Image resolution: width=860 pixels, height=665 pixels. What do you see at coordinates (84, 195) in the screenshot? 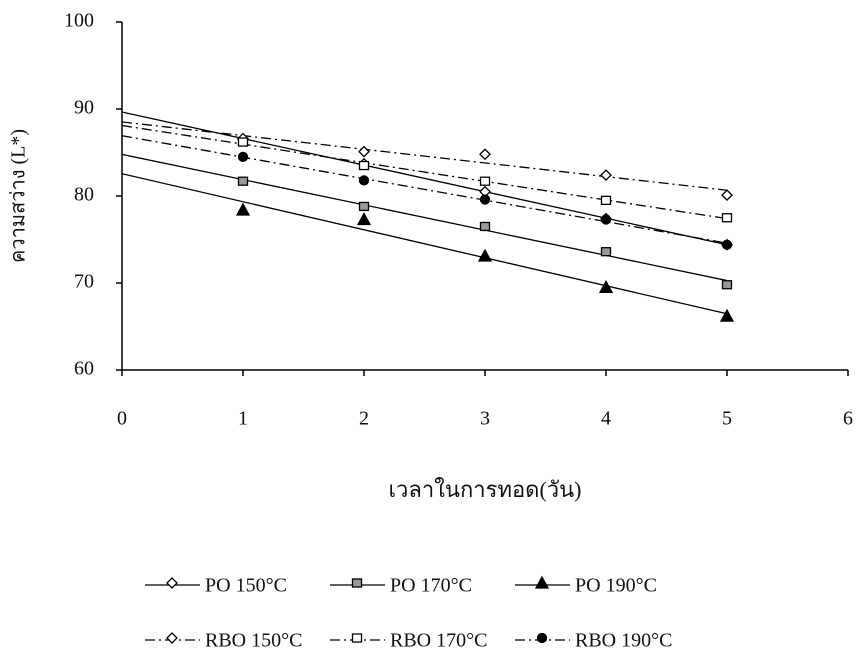
I see `y-tick-label: 80` at bounding box center [84, 195].